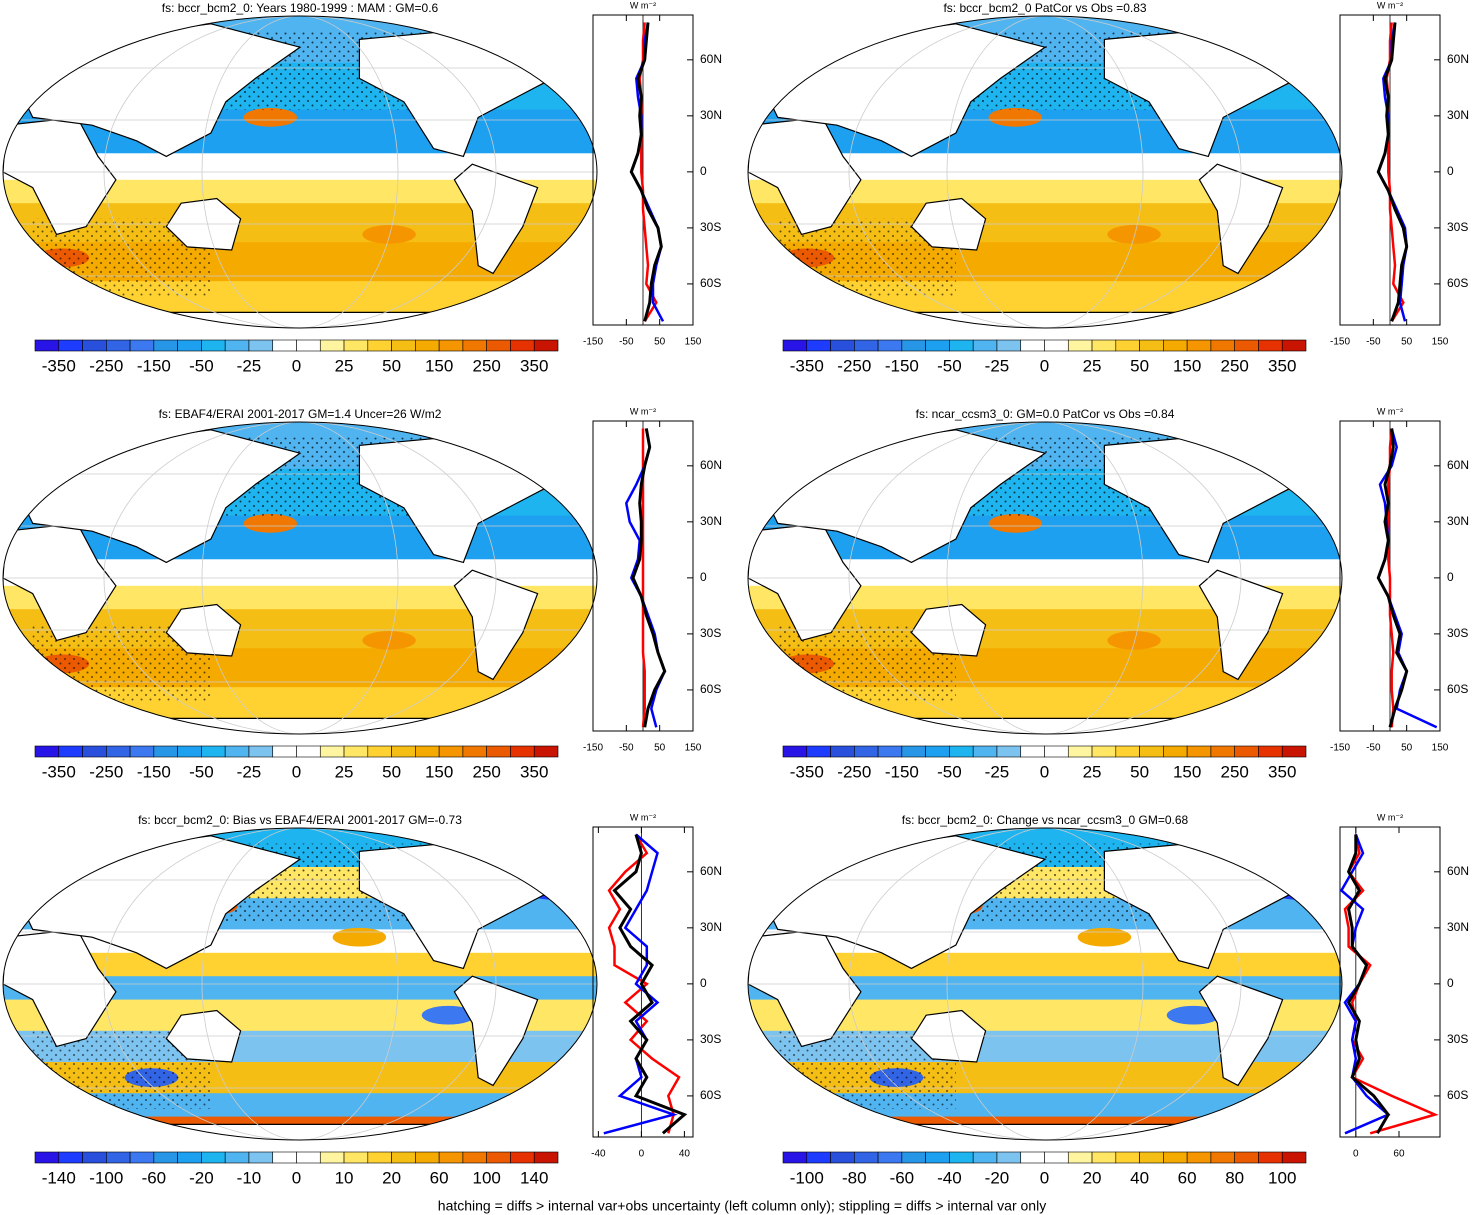 The image size is (1483, 1215). Describe the element at coordinates (391, 1177) in the screenshot. I see `colorbar-label: 20` at that location.